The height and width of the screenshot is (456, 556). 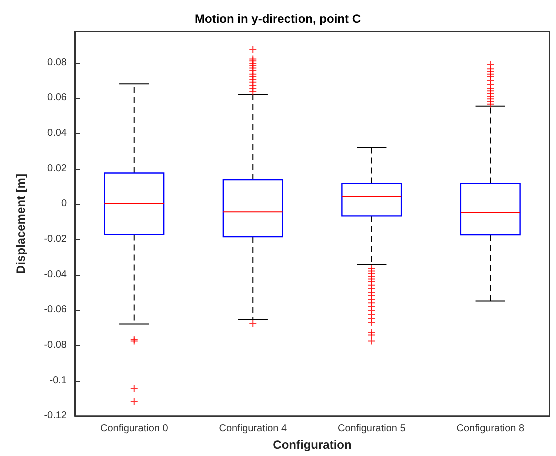 I want to click on x-tick-label: Configuration 5, so click(x=372, y=429).